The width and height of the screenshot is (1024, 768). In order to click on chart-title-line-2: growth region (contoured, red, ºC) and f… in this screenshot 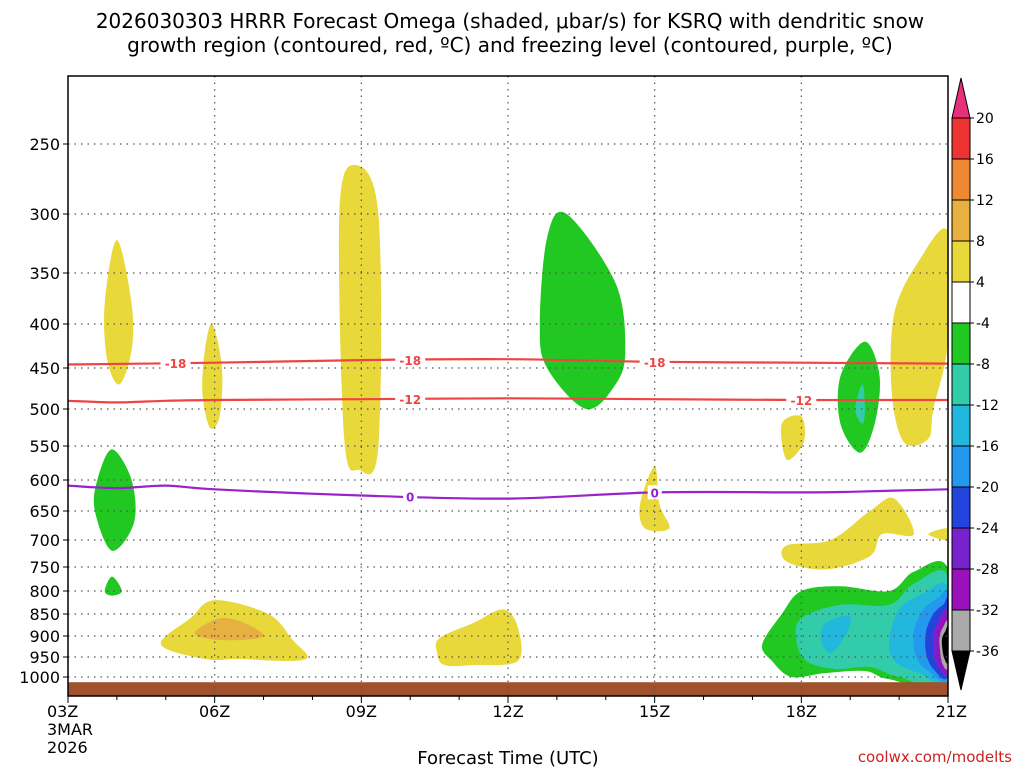, I will do `click(510, 45)`.